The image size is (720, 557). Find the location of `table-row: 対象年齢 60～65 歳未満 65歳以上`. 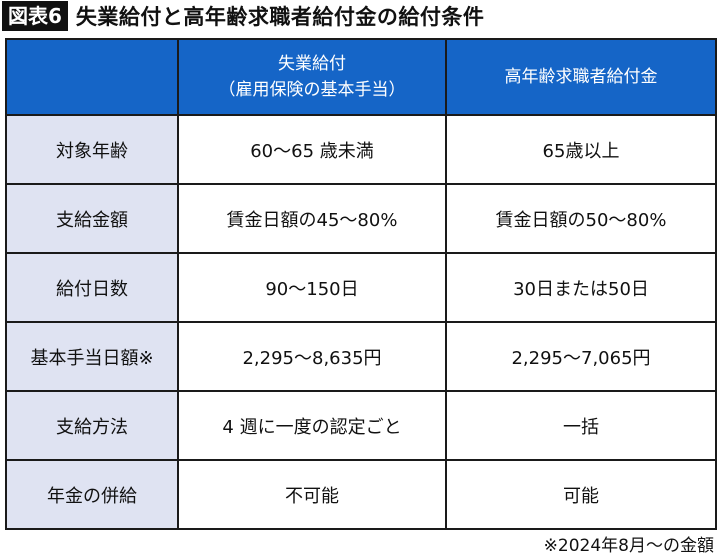

table-row: 対象年齢 60～65 歳未満 65歳以上 is located at coordinates (361, 149).